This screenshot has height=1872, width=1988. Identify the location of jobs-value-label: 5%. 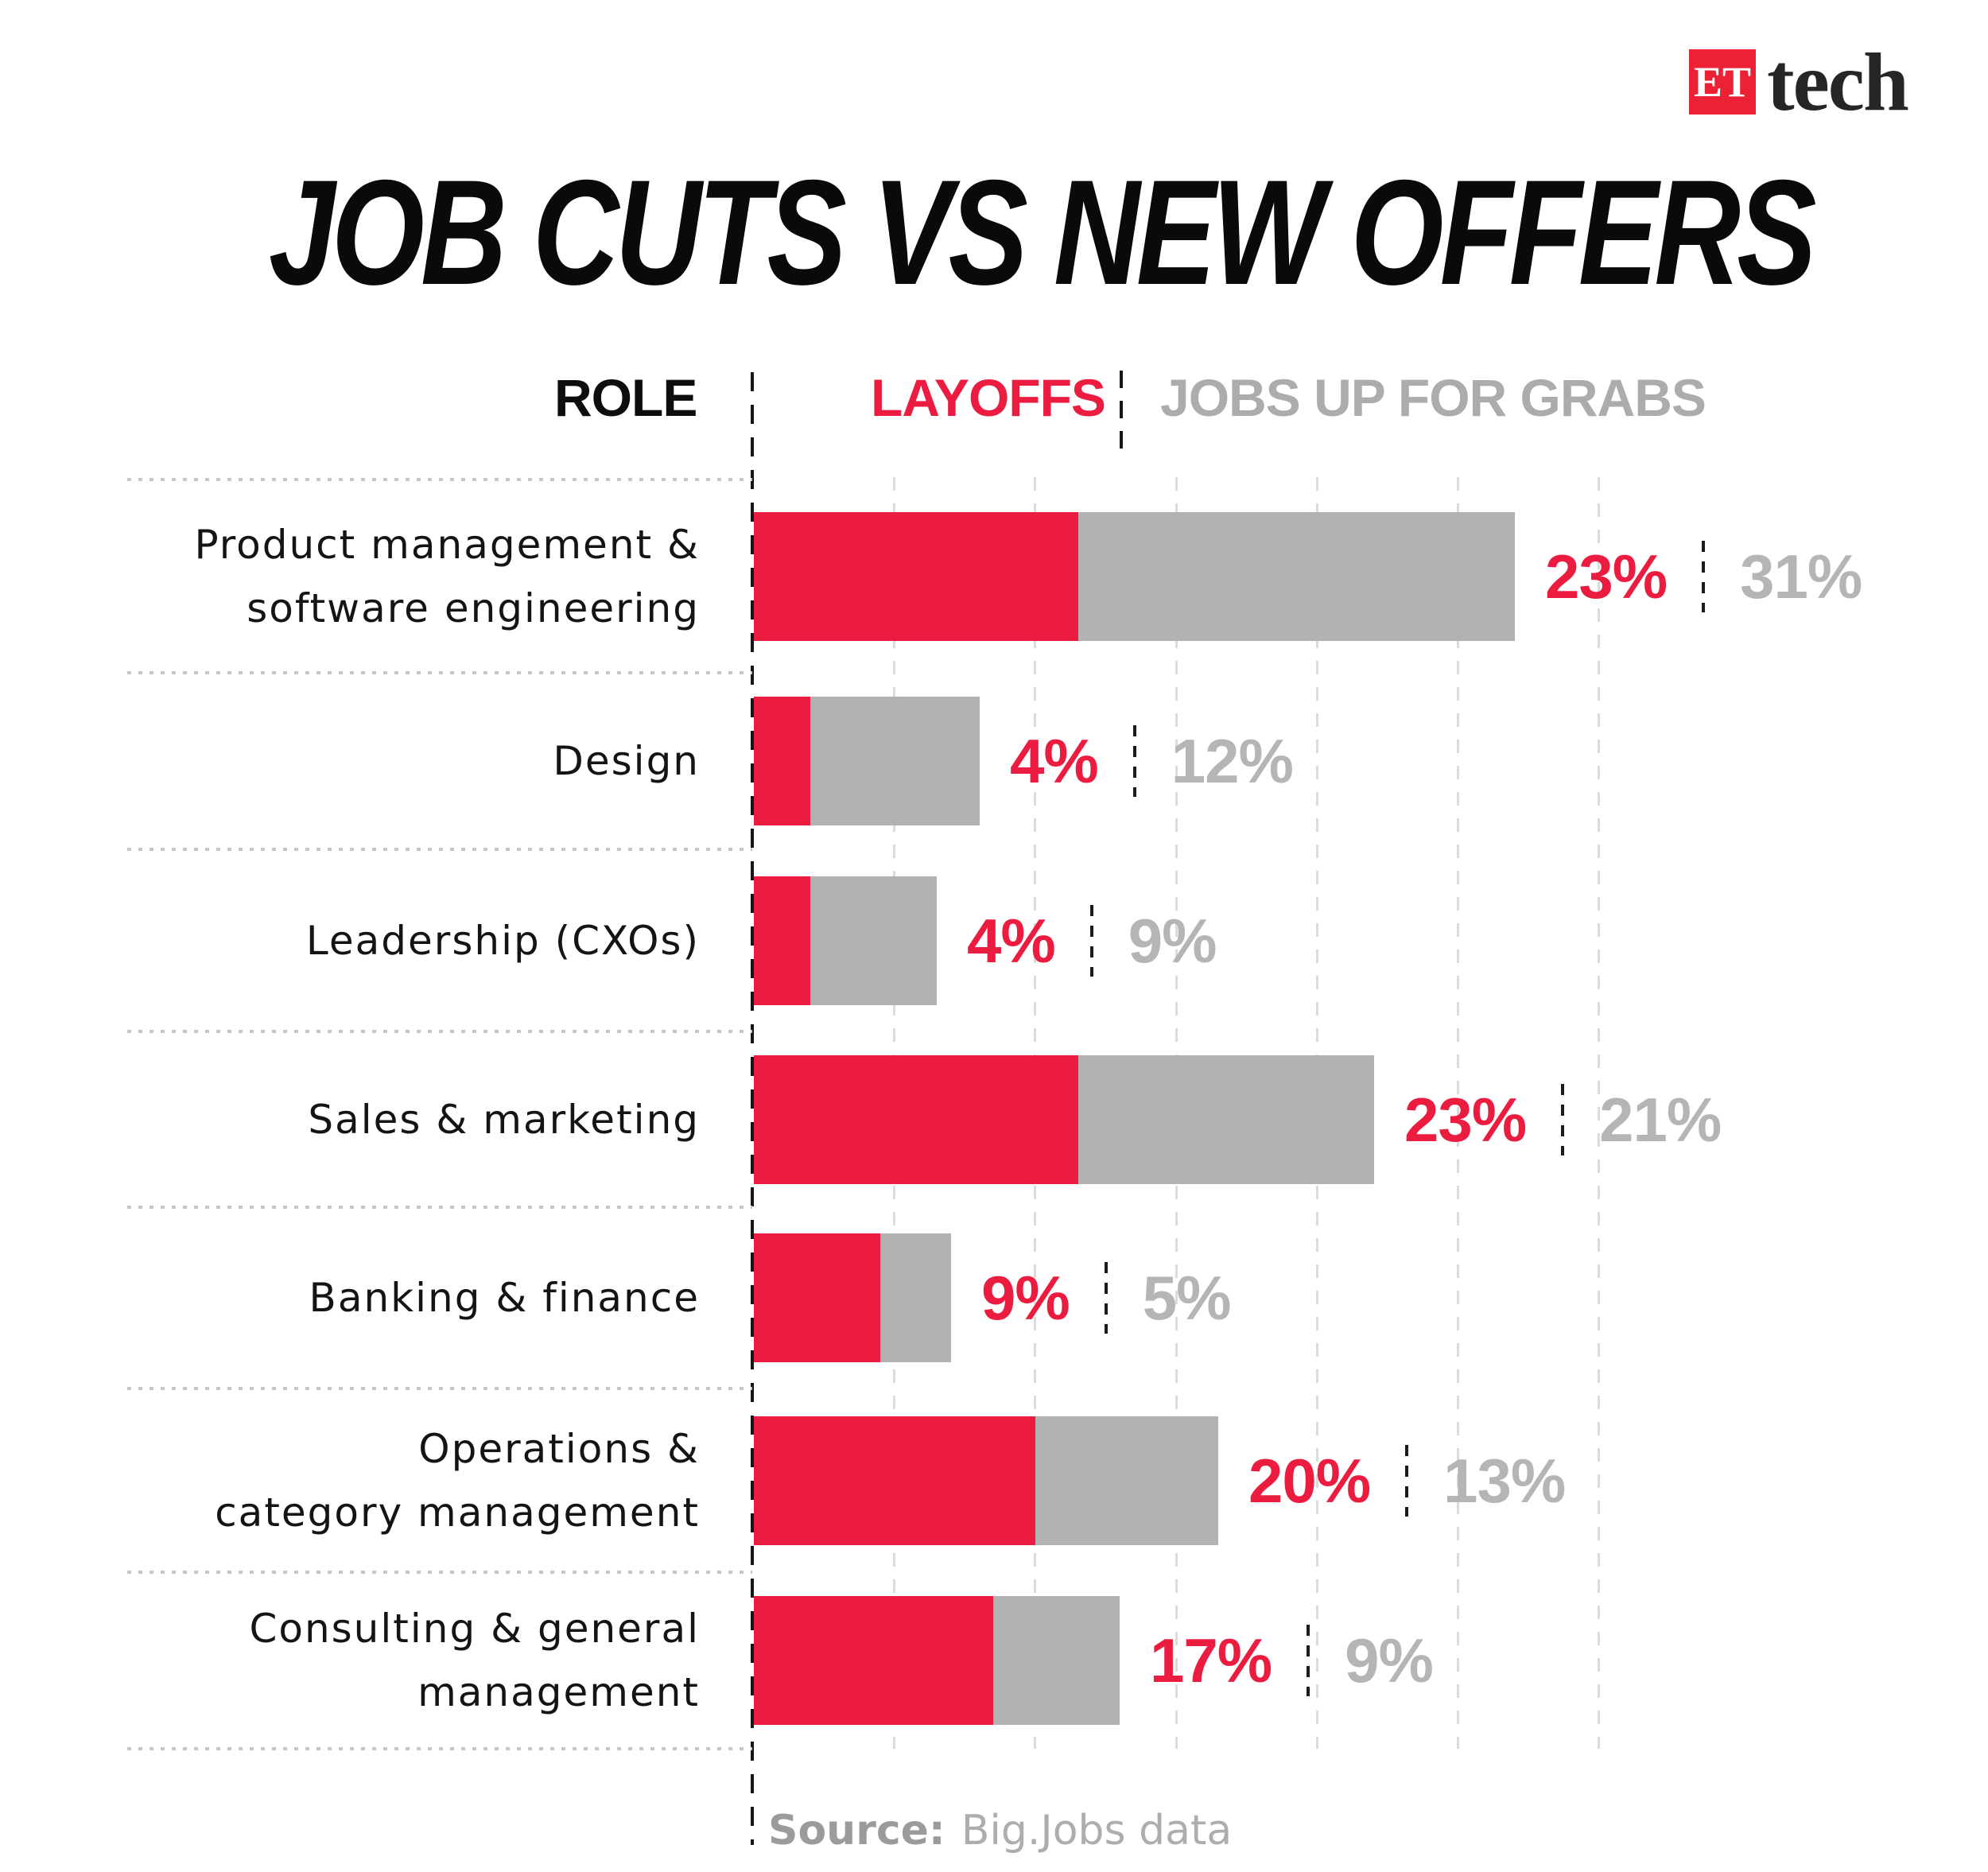
(1187, 1298).